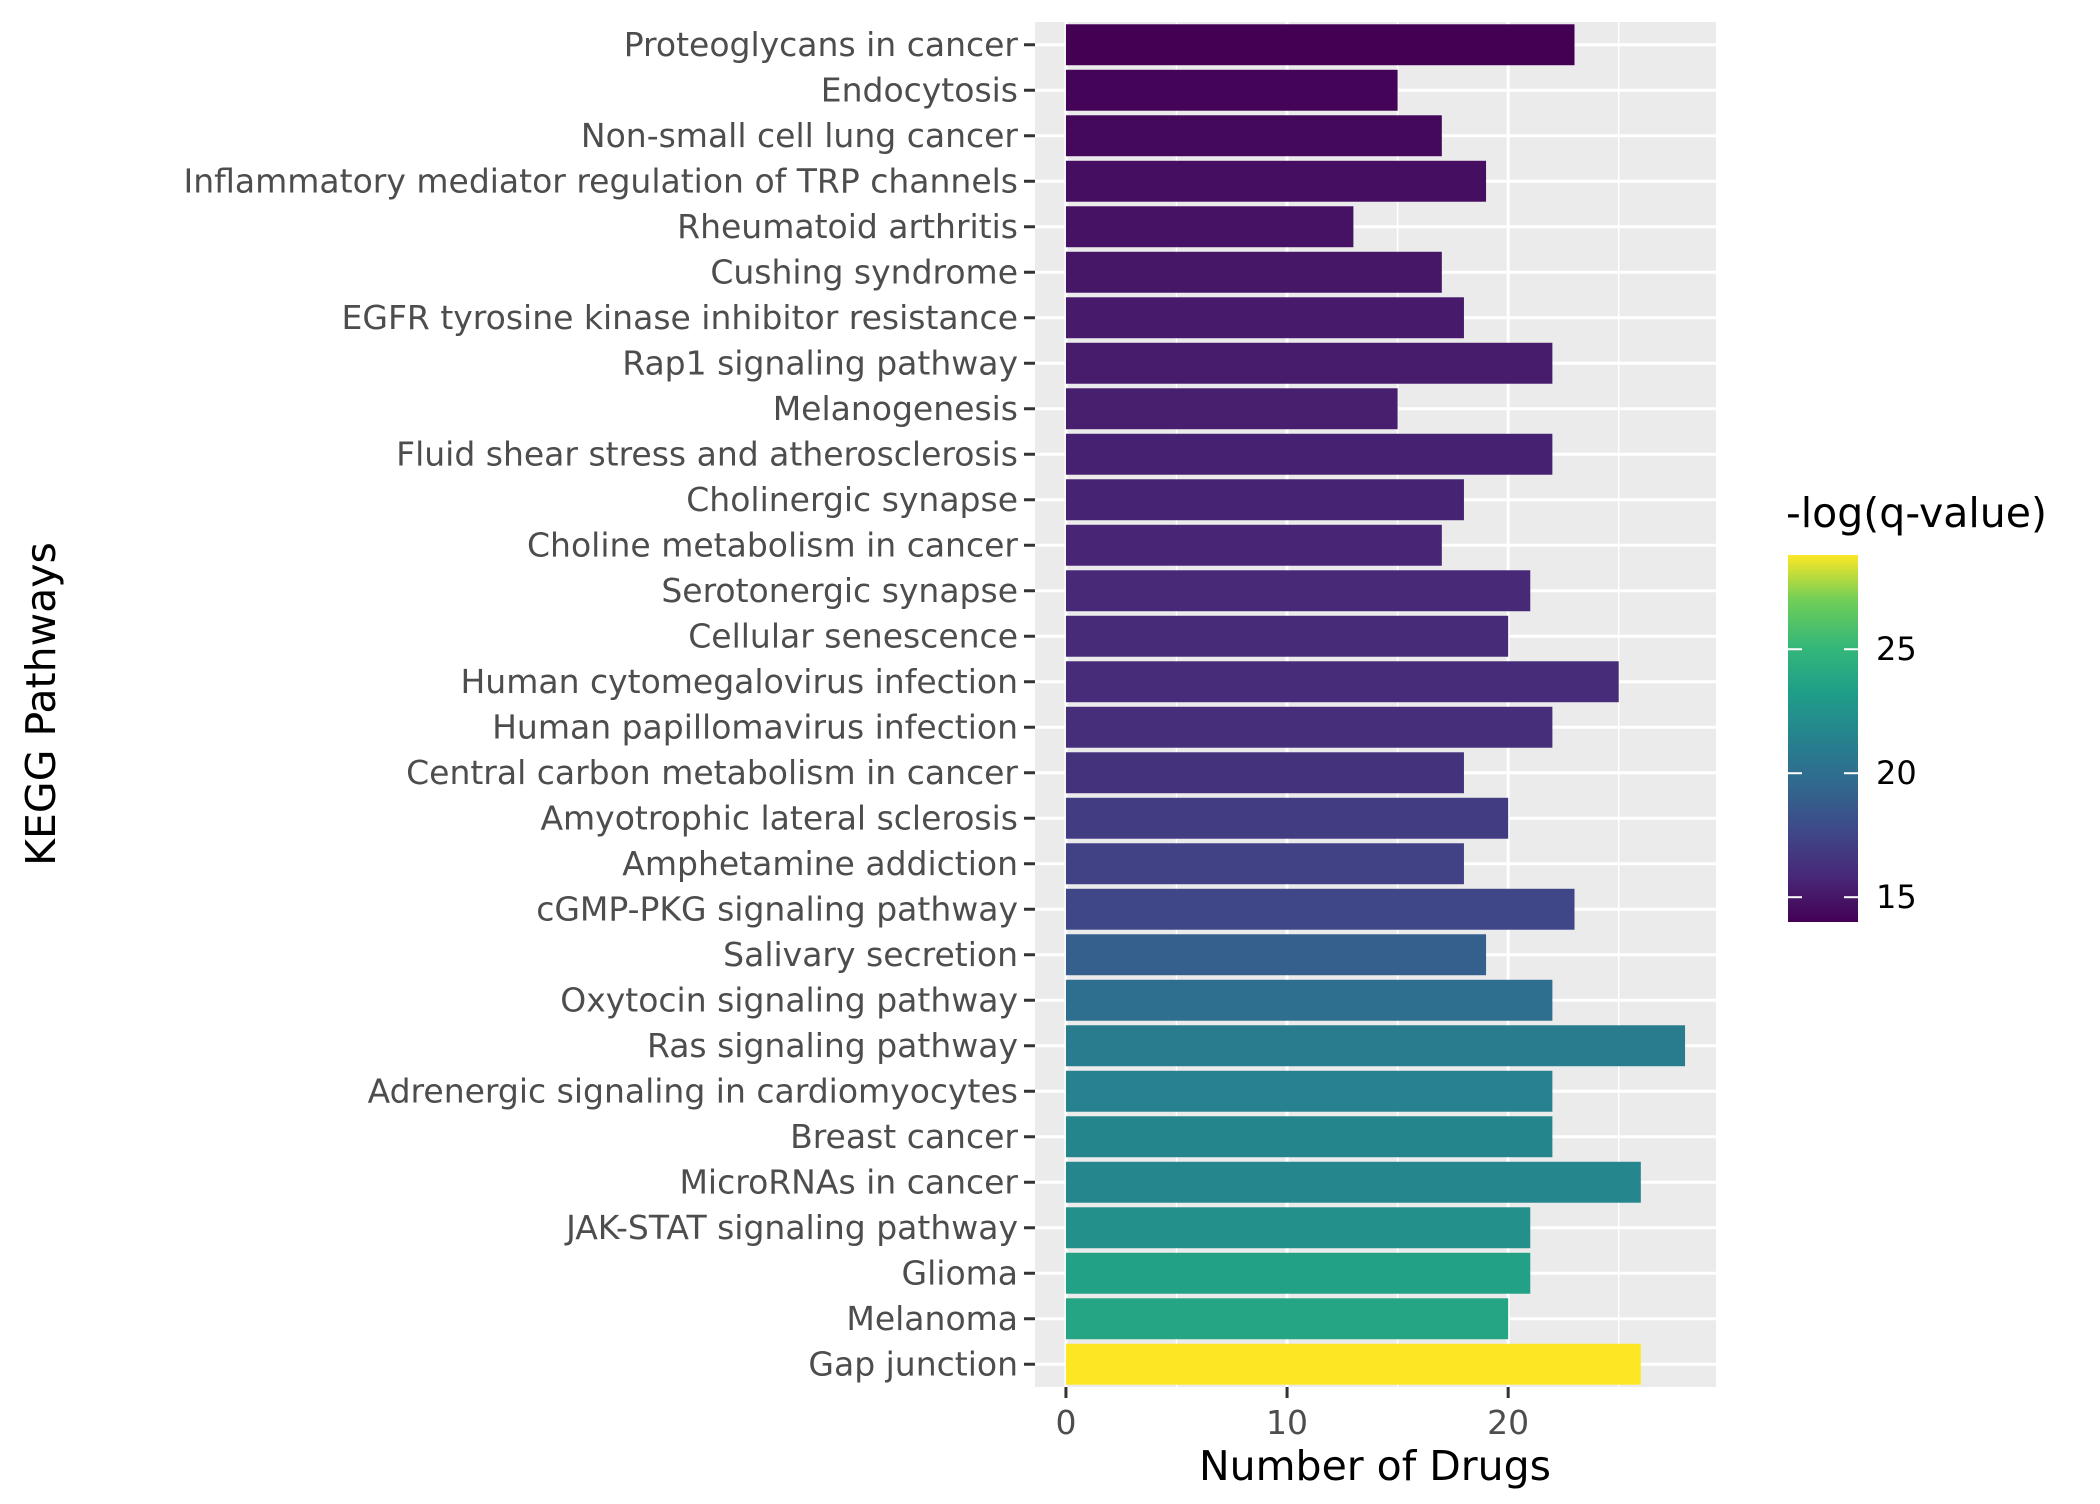 The height and width of the screenshot is (1504, 2100). Describe the element at coordinates (919, 89) in the screenshot. I see `y-tick-label: Endocytosis` at that location.